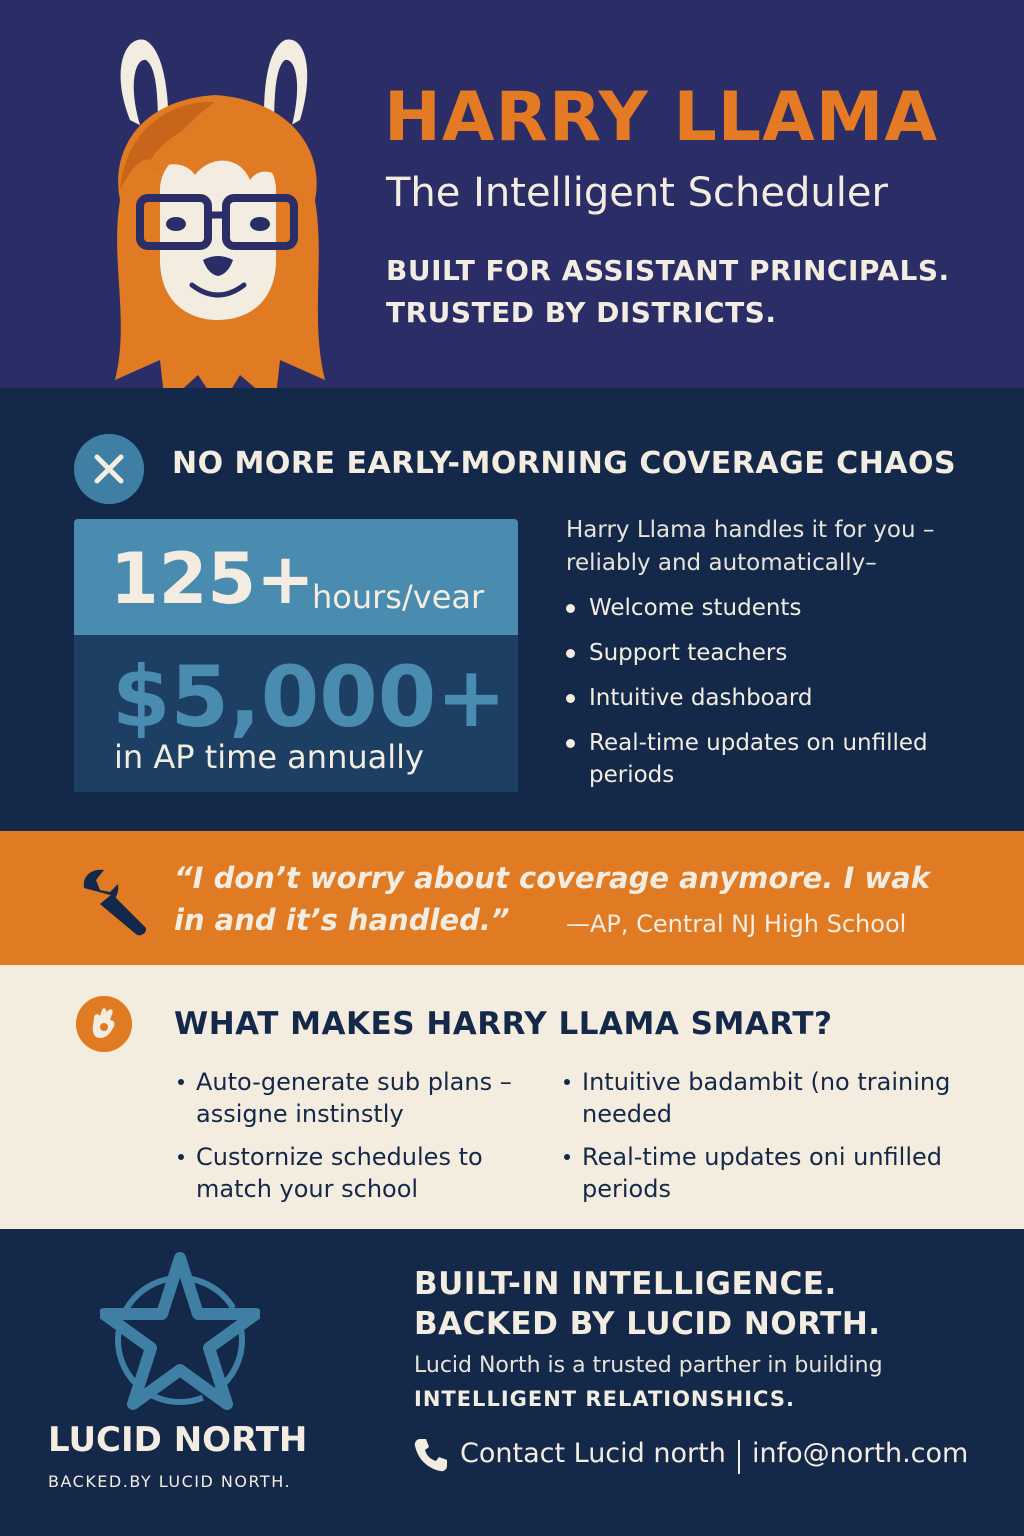  I want to click on app-subtitle: The Intelligent Scheduler, so click(637, 193).